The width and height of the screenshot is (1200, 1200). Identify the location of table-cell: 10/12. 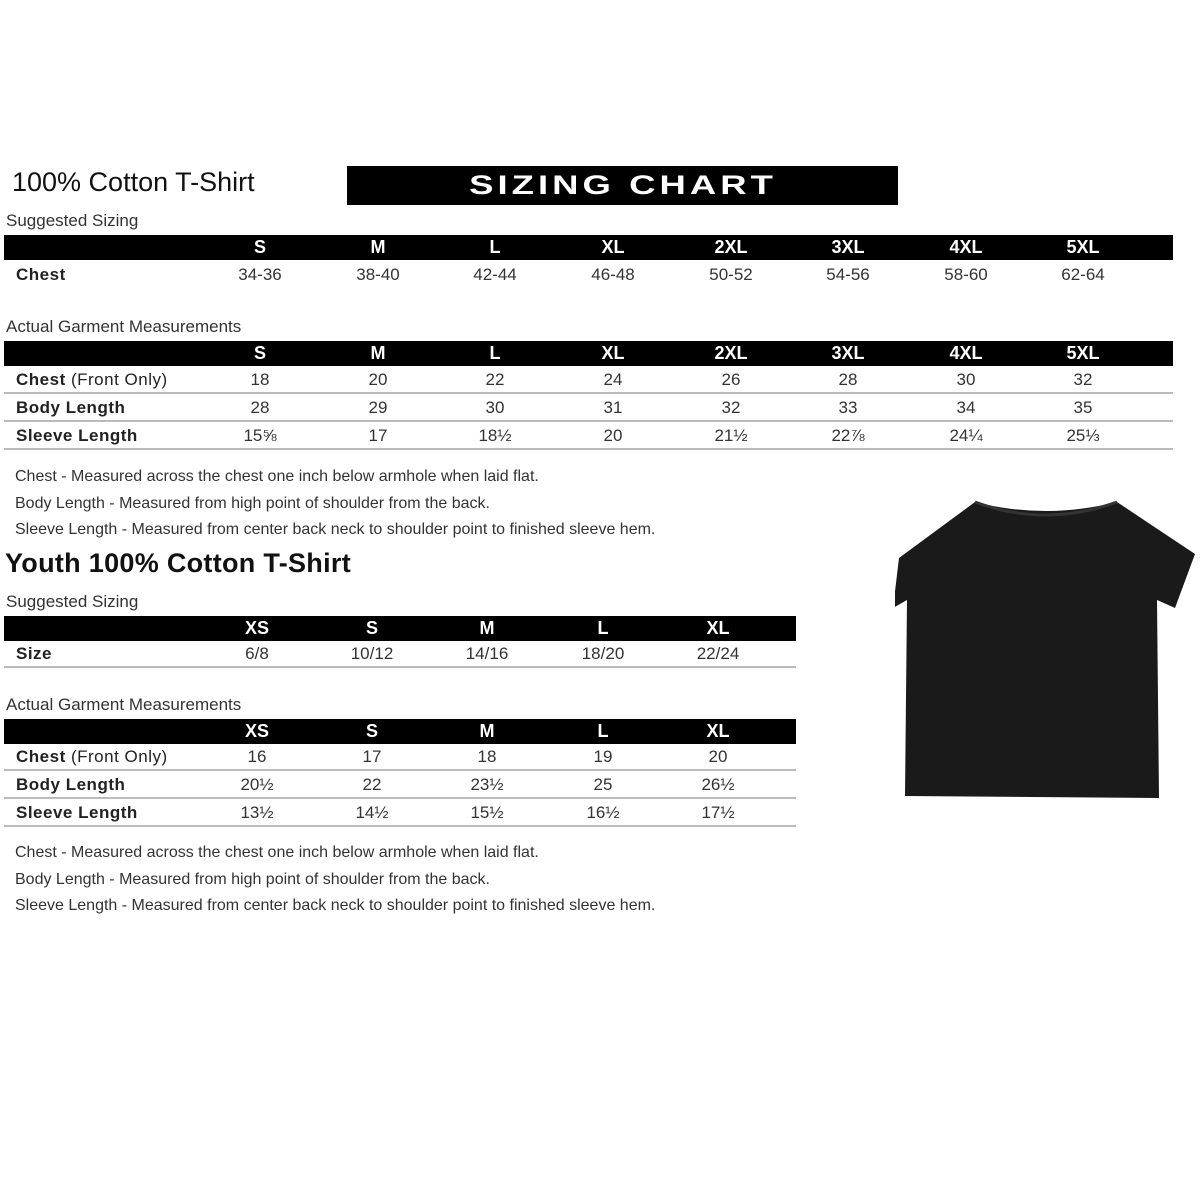
(372, 653).